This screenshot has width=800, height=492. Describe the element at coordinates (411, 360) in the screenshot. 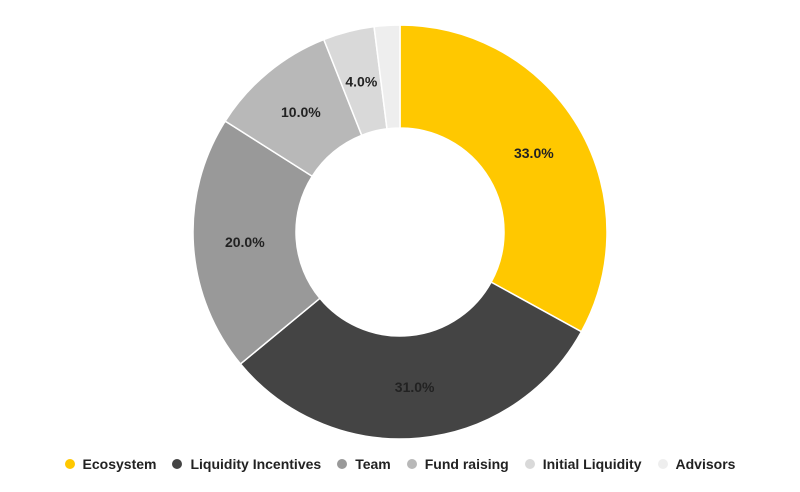

I see `slice-liquidity-incentives` at that location.